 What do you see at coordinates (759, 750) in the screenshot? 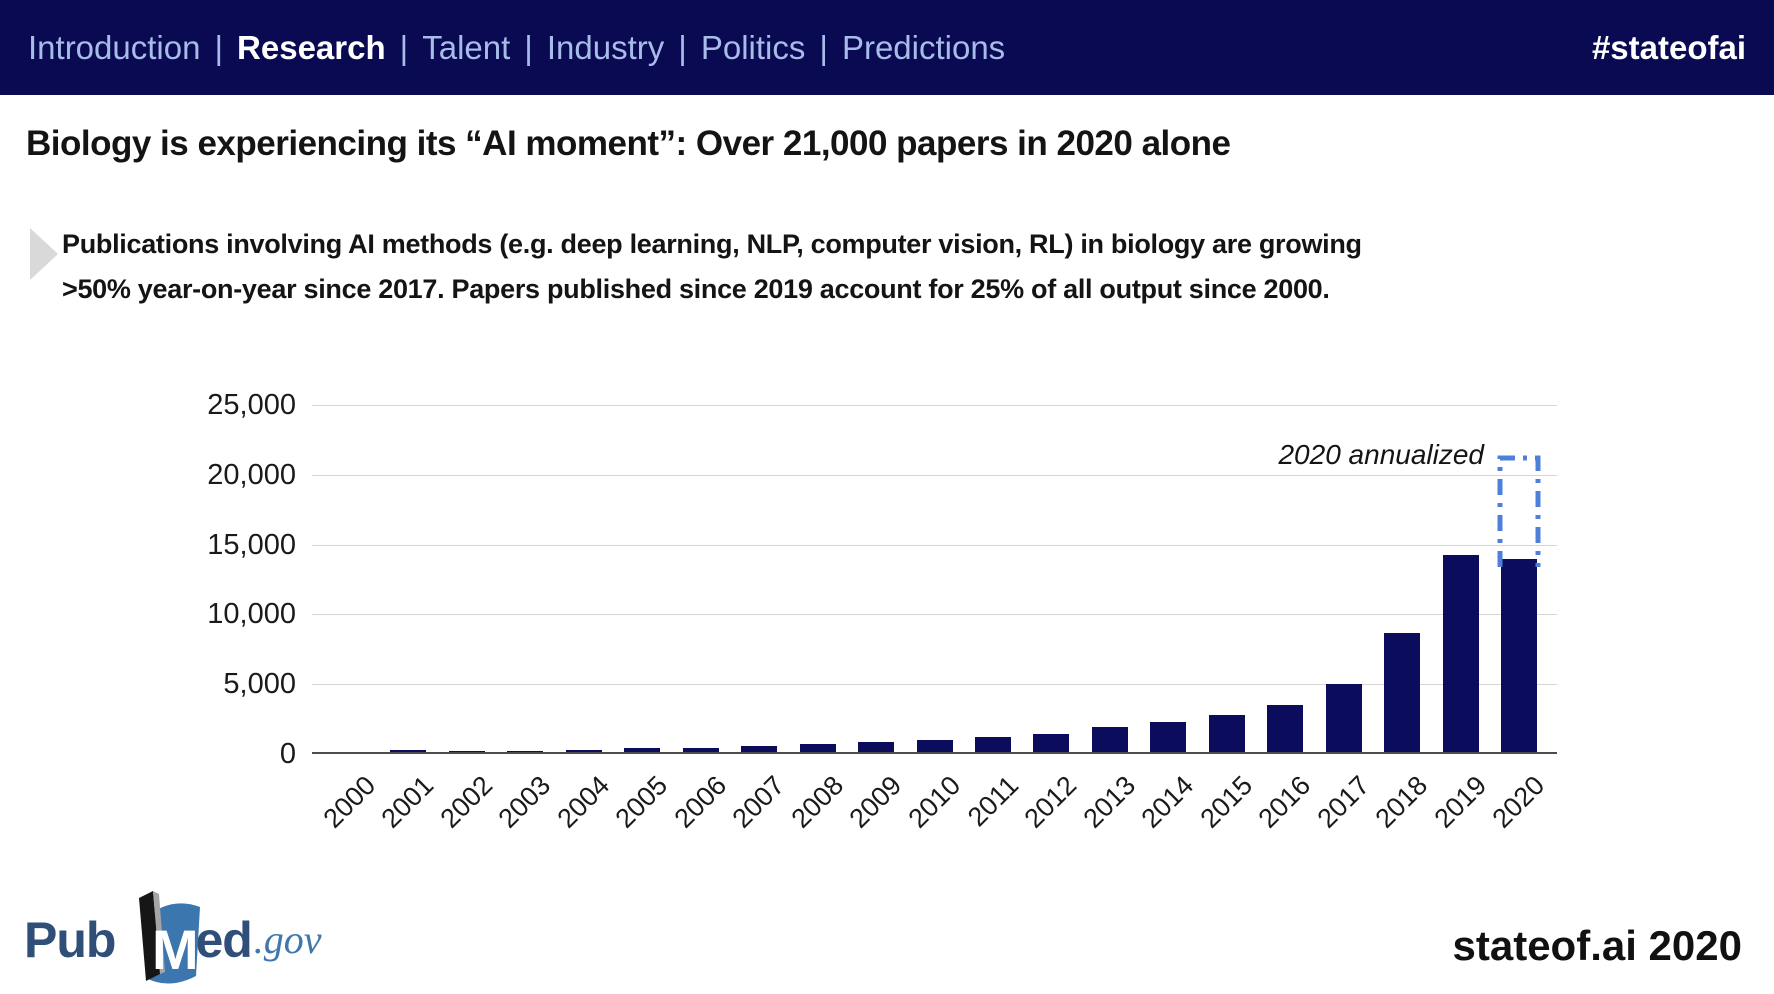
I see `bar-2007` at bounding box center [759, 750].